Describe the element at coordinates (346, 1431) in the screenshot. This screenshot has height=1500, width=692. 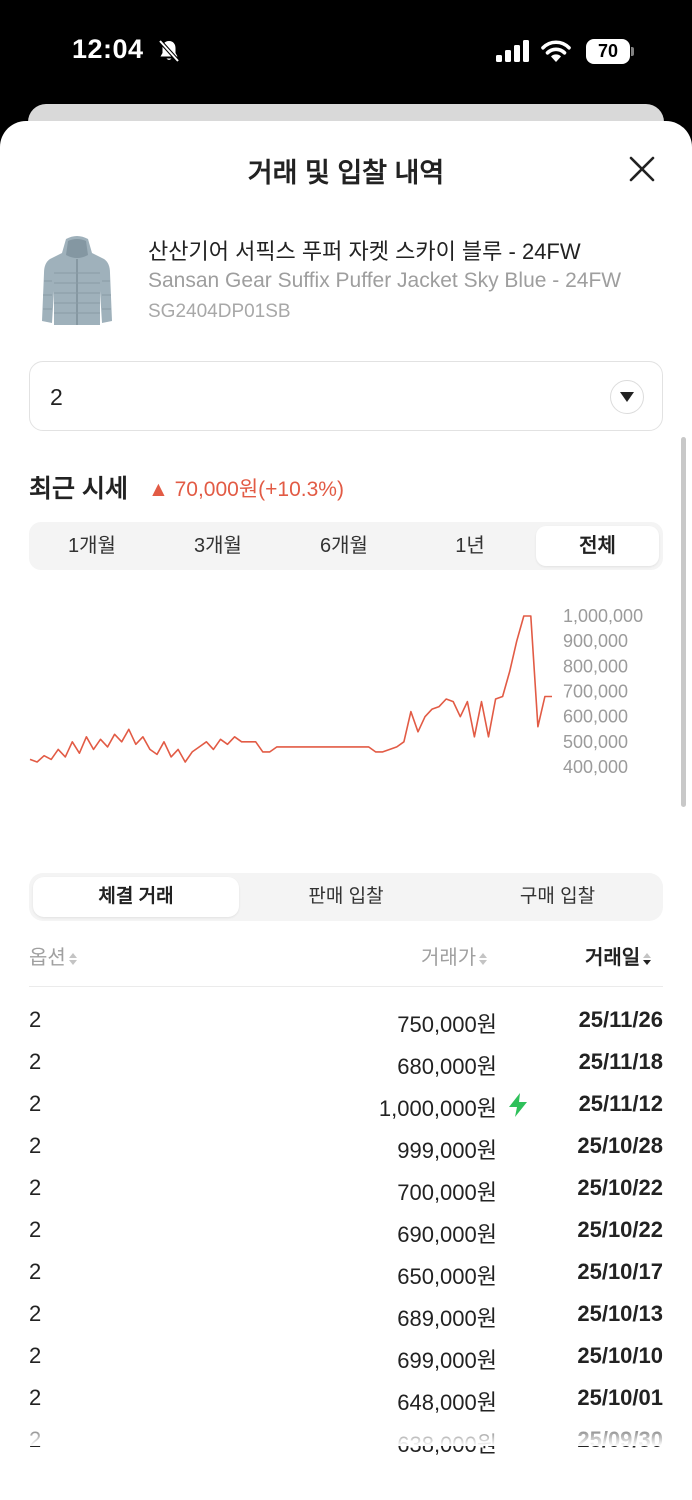
I see `scroll-fade` at that location.